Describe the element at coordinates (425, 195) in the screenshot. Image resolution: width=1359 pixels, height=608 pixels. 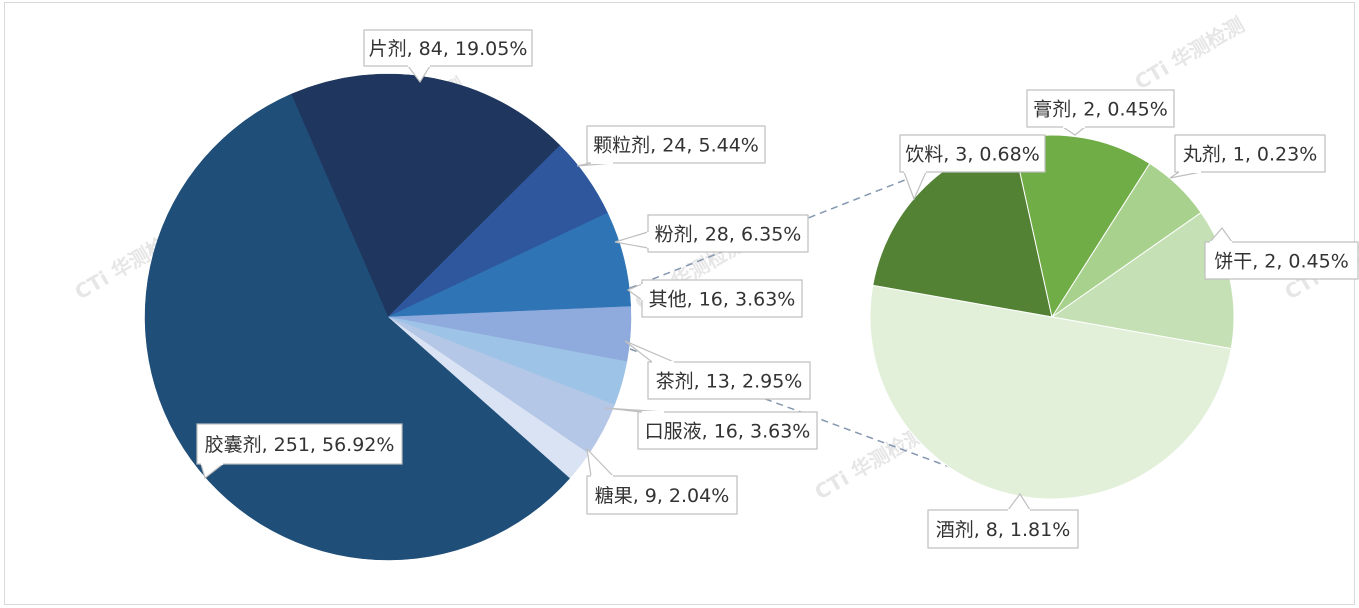
I see `slice-片剂` at that location.